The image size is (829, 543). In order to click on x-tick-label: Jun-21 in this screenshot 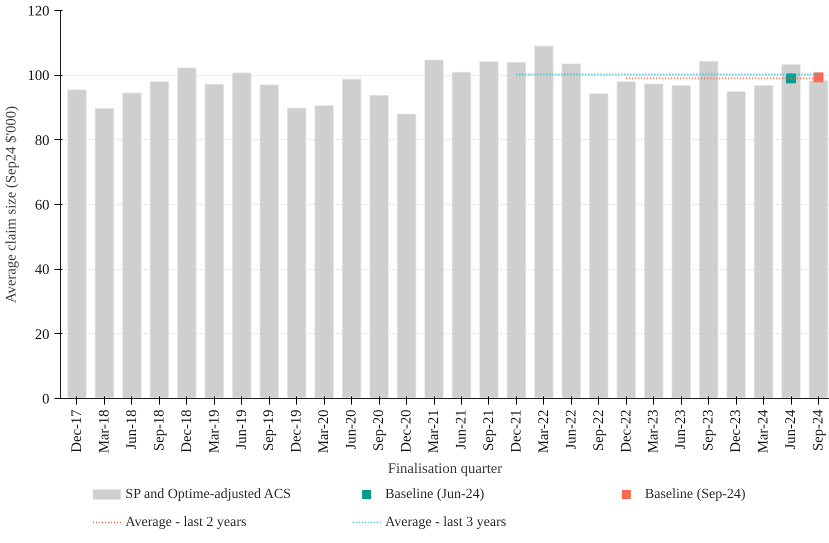, I will do `click(461, 429)`.